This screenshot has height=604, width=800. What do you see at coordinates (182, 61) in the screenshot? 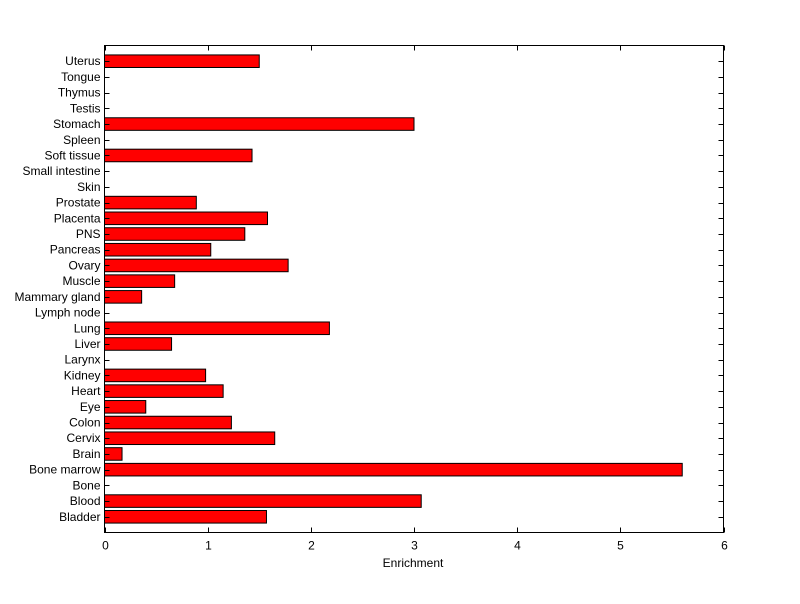
I see `bar-uterus` at bounding box center [182, 61].